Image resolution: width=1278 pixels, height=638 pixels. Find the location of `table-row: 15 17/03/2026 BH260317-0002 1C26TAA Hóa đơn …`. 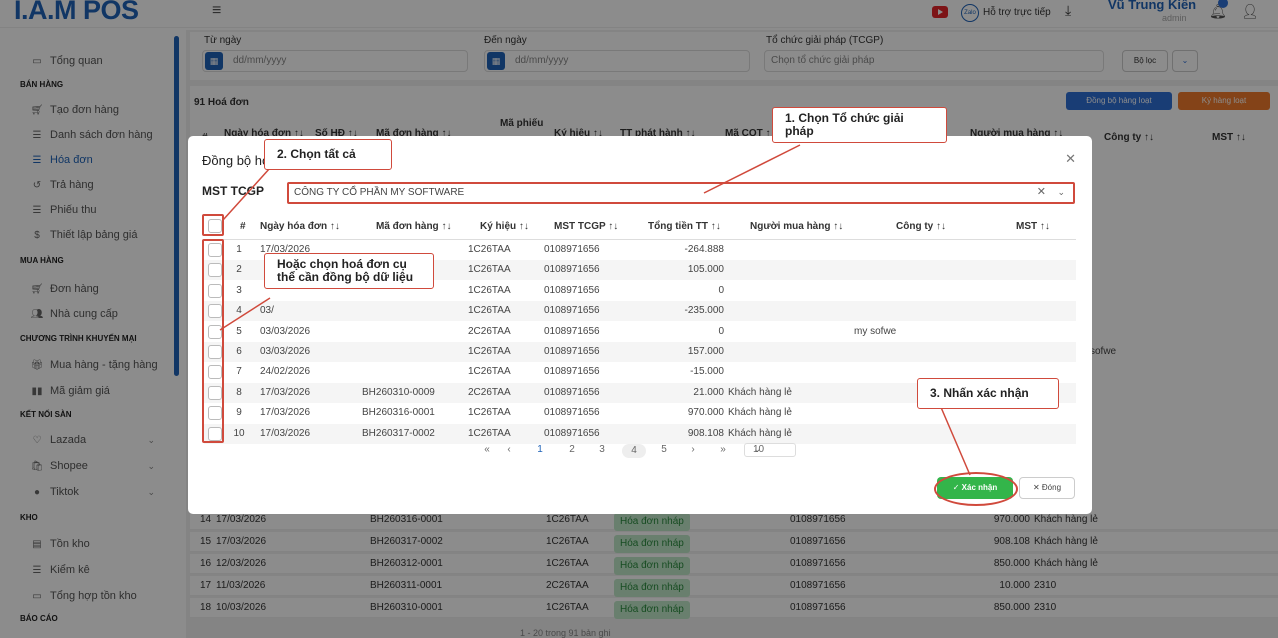

table-row: 15 17/03/2026 BH260317-0002 1C26TAA Hóa đơn … is located at coordinates (734, 542).